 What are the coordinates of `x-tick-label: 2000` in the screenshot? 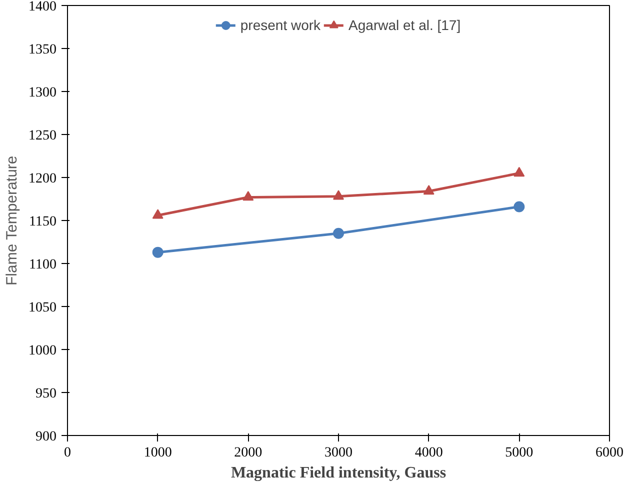 It's located at (248, 453).